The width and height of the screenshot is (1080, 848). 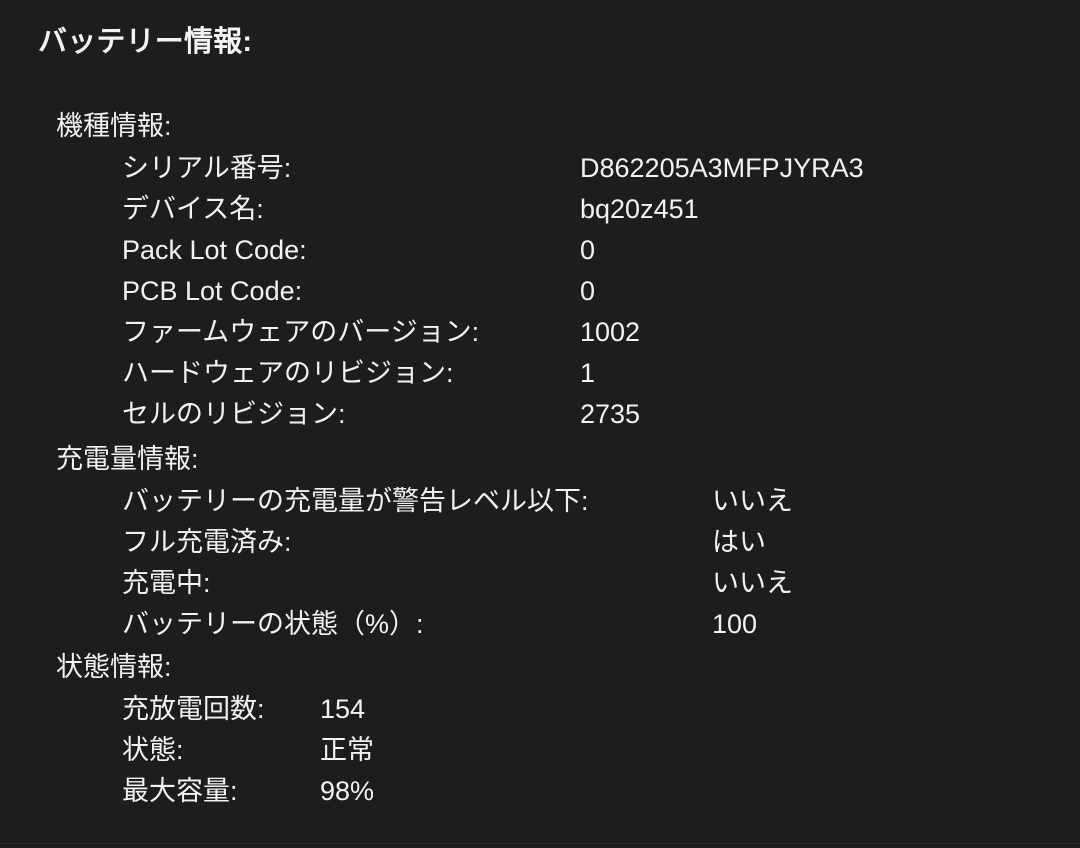 What do you see at coordinates (114, 667) in the screenshot?
I see `section-title-condition-info: 状態情報:` at bounding box center [114, 667].